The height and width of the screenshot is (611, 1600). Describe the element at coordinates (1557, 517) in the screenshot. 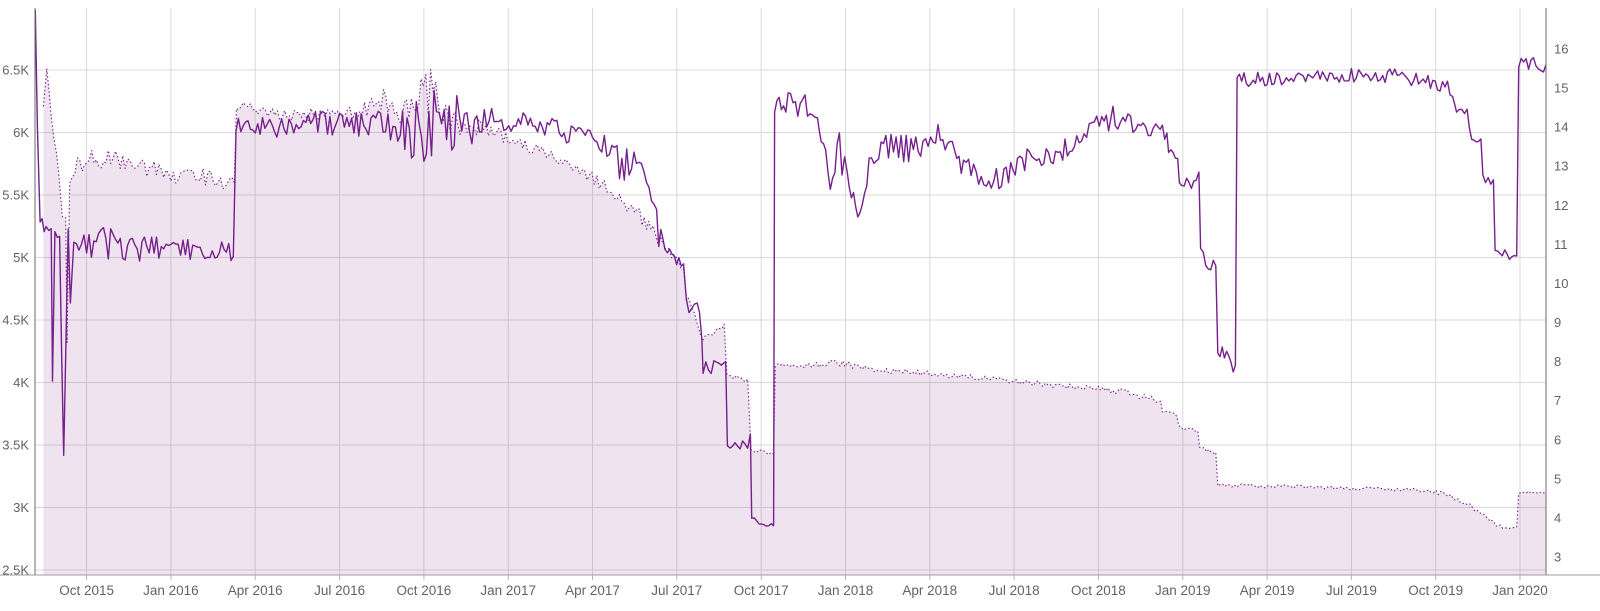

I see `right-axis-tick-label: 4` at that location.